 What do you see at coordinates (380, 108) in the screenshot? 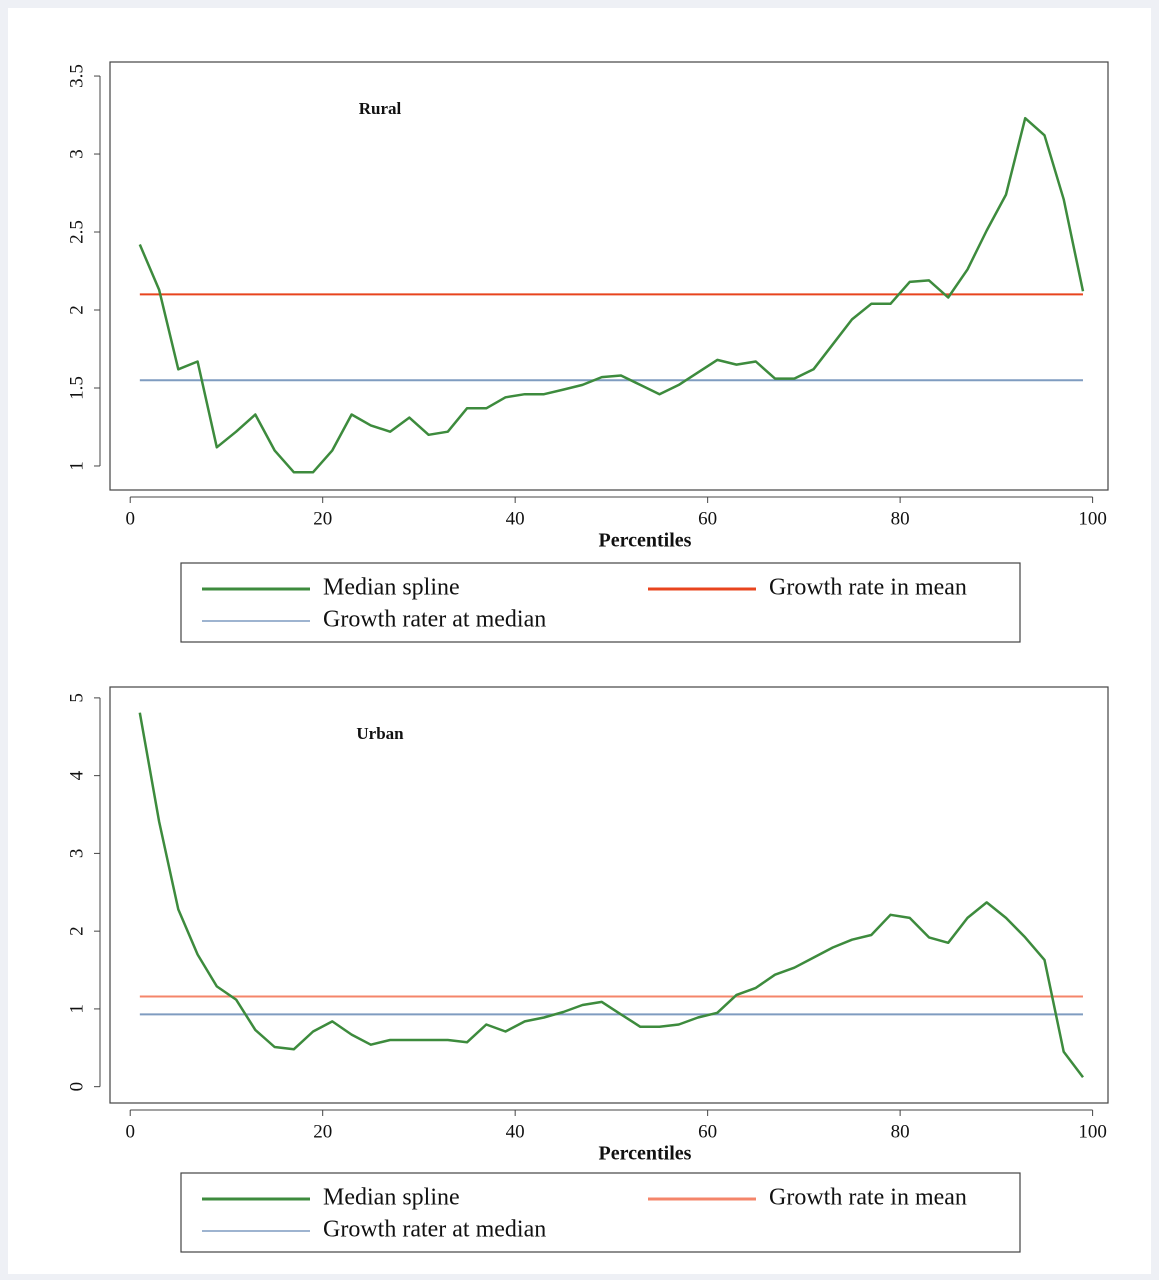
I see `panel-title: Rural` at bounding box center [380, 108].